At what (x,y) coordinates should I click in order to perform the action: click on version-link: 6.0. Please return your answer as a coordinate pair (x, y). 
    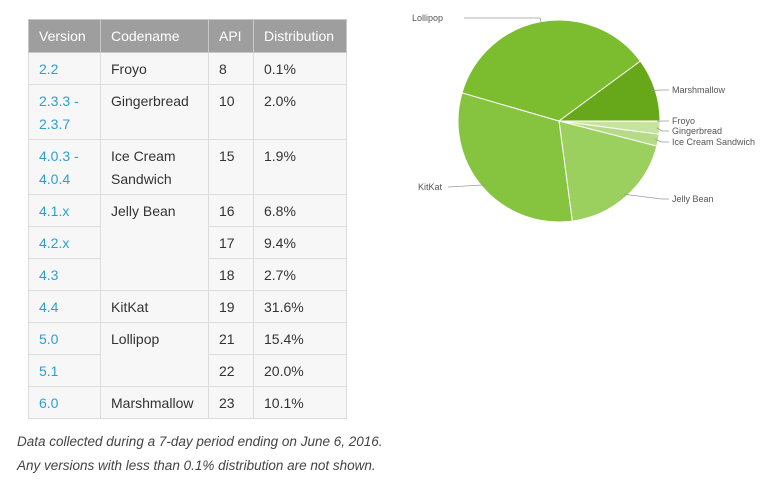
    Looking at the image, I should click on (64, 402).